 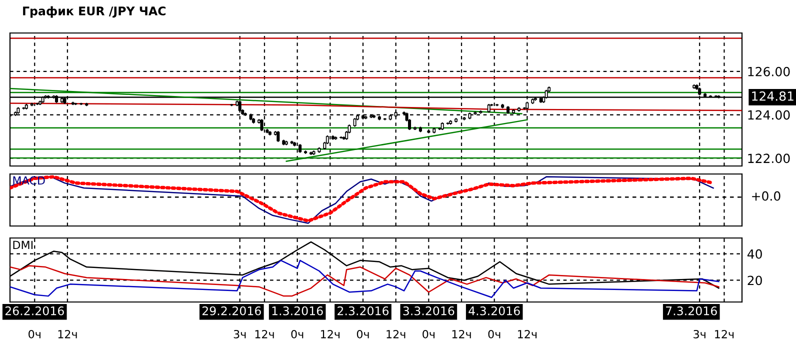 What do you see at coordinates (34, 311) in the screenshot?
I see `x2-tick-label: 26.2.2016` at bounding box center [34, 311].